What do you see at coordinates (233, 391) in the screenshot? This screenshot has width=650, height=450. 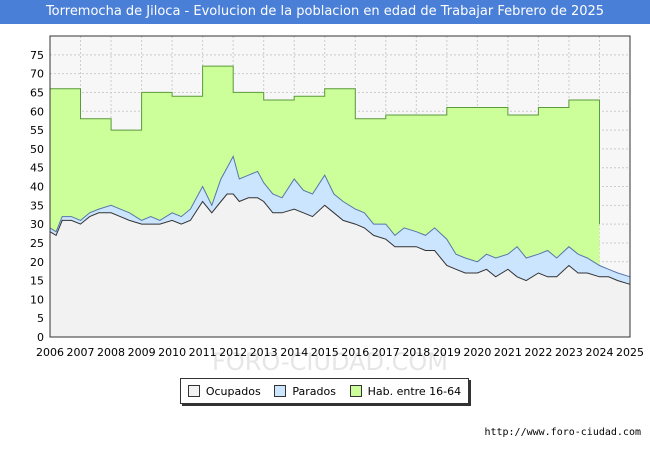 I see `legend-label-ocupados: Ocupados` at bounding box center [233, 391].